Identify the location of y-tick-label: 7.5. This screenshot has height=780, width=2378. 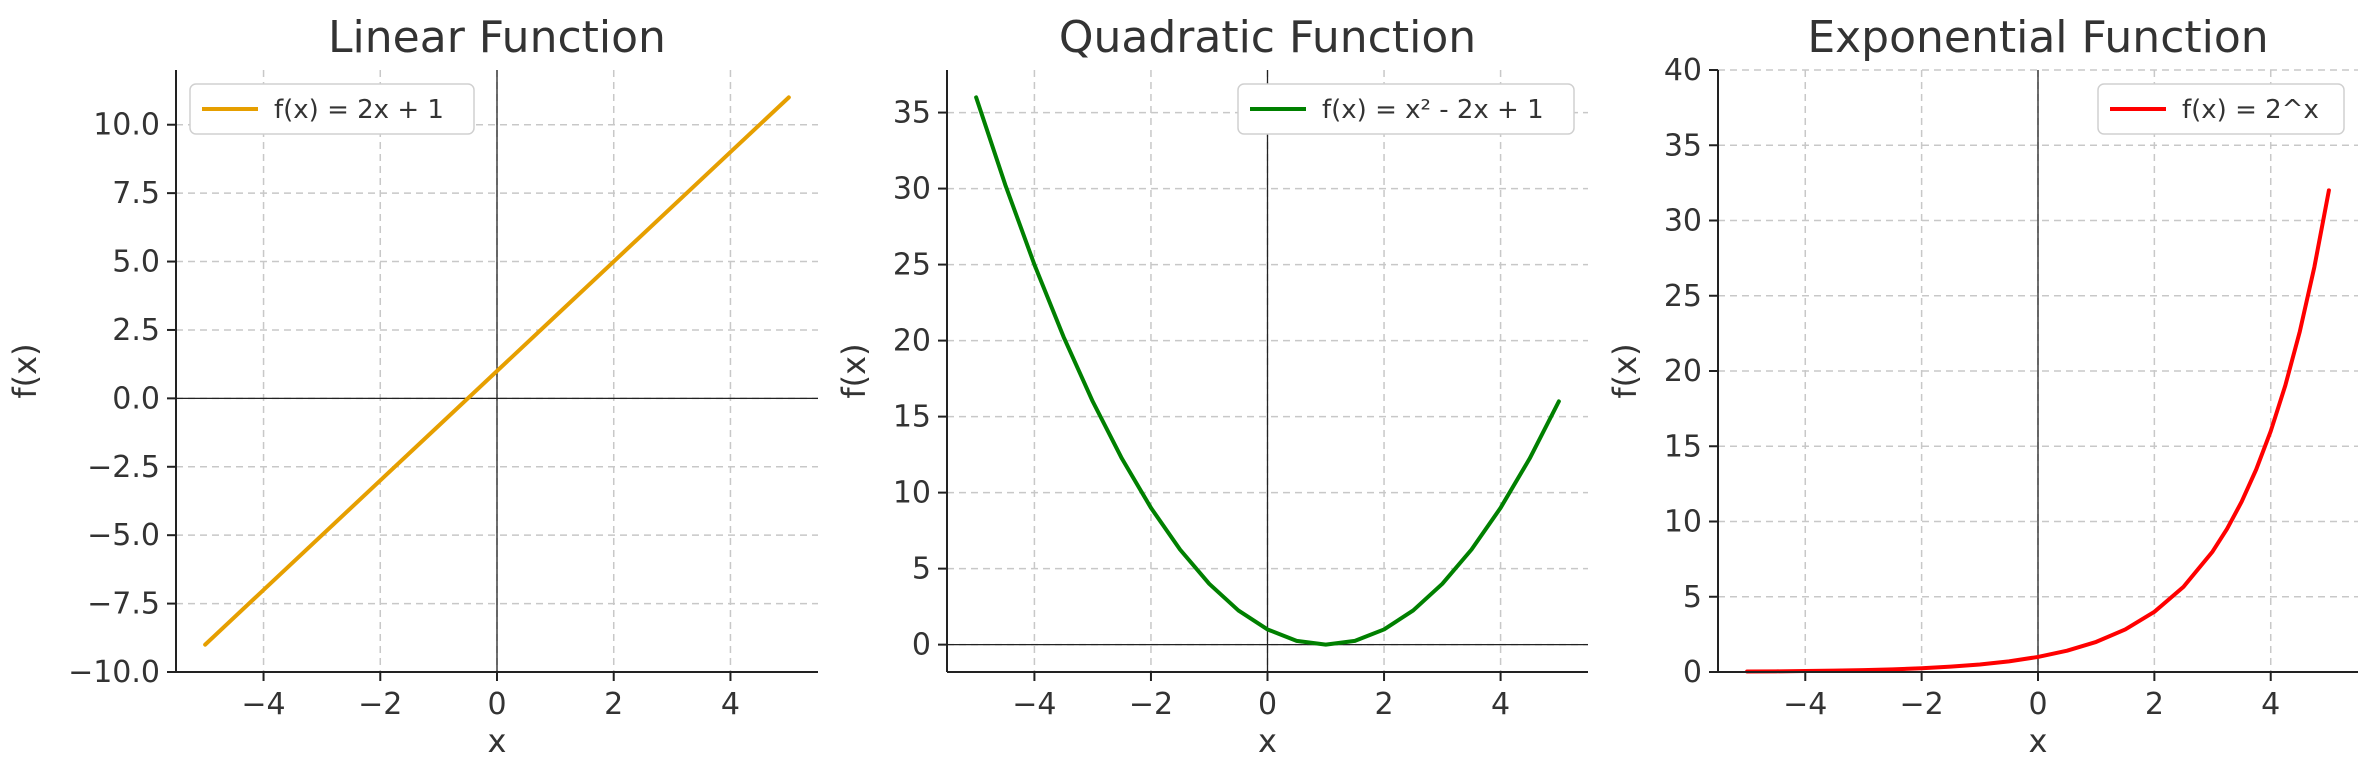
(136, 193).